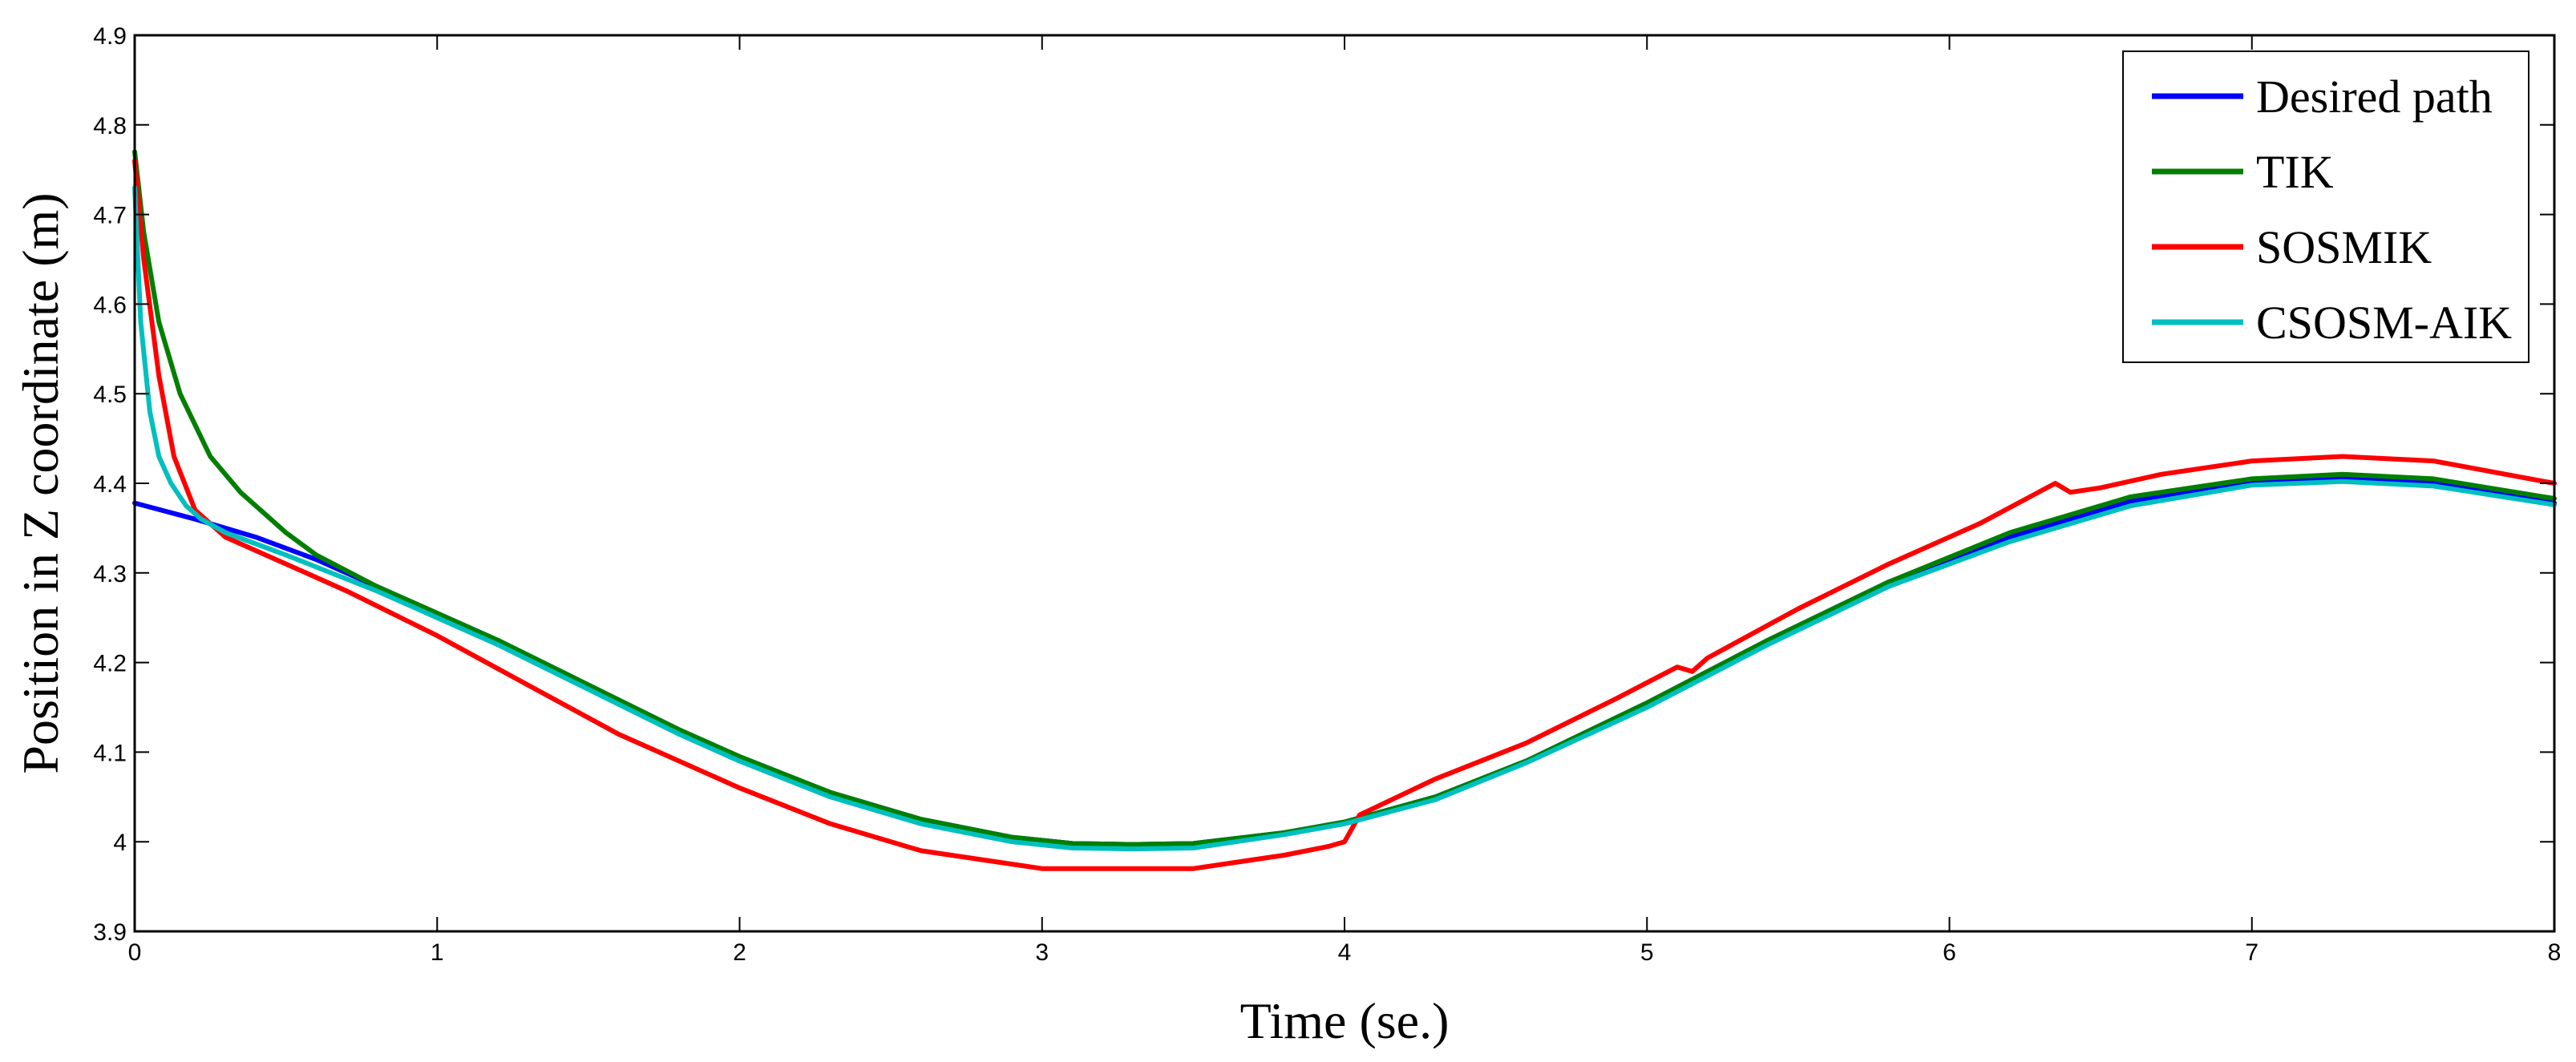 The width and height of the screenshot is (2576, 1062). I want to click on x-tick-label: 0, so click(135, 952).